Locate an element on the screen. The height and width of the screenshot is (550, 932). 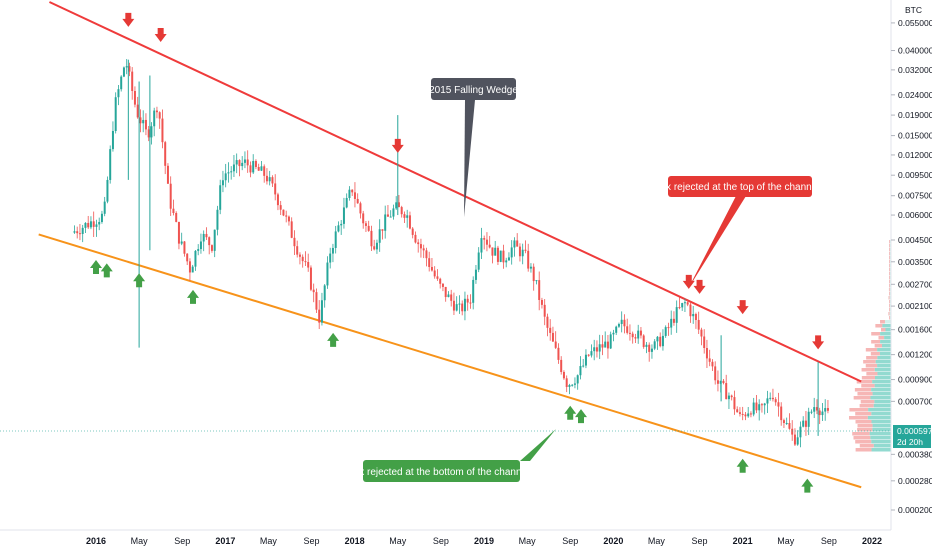
callout-bottom-rejections-pointer is located at coordinates (538, 445).